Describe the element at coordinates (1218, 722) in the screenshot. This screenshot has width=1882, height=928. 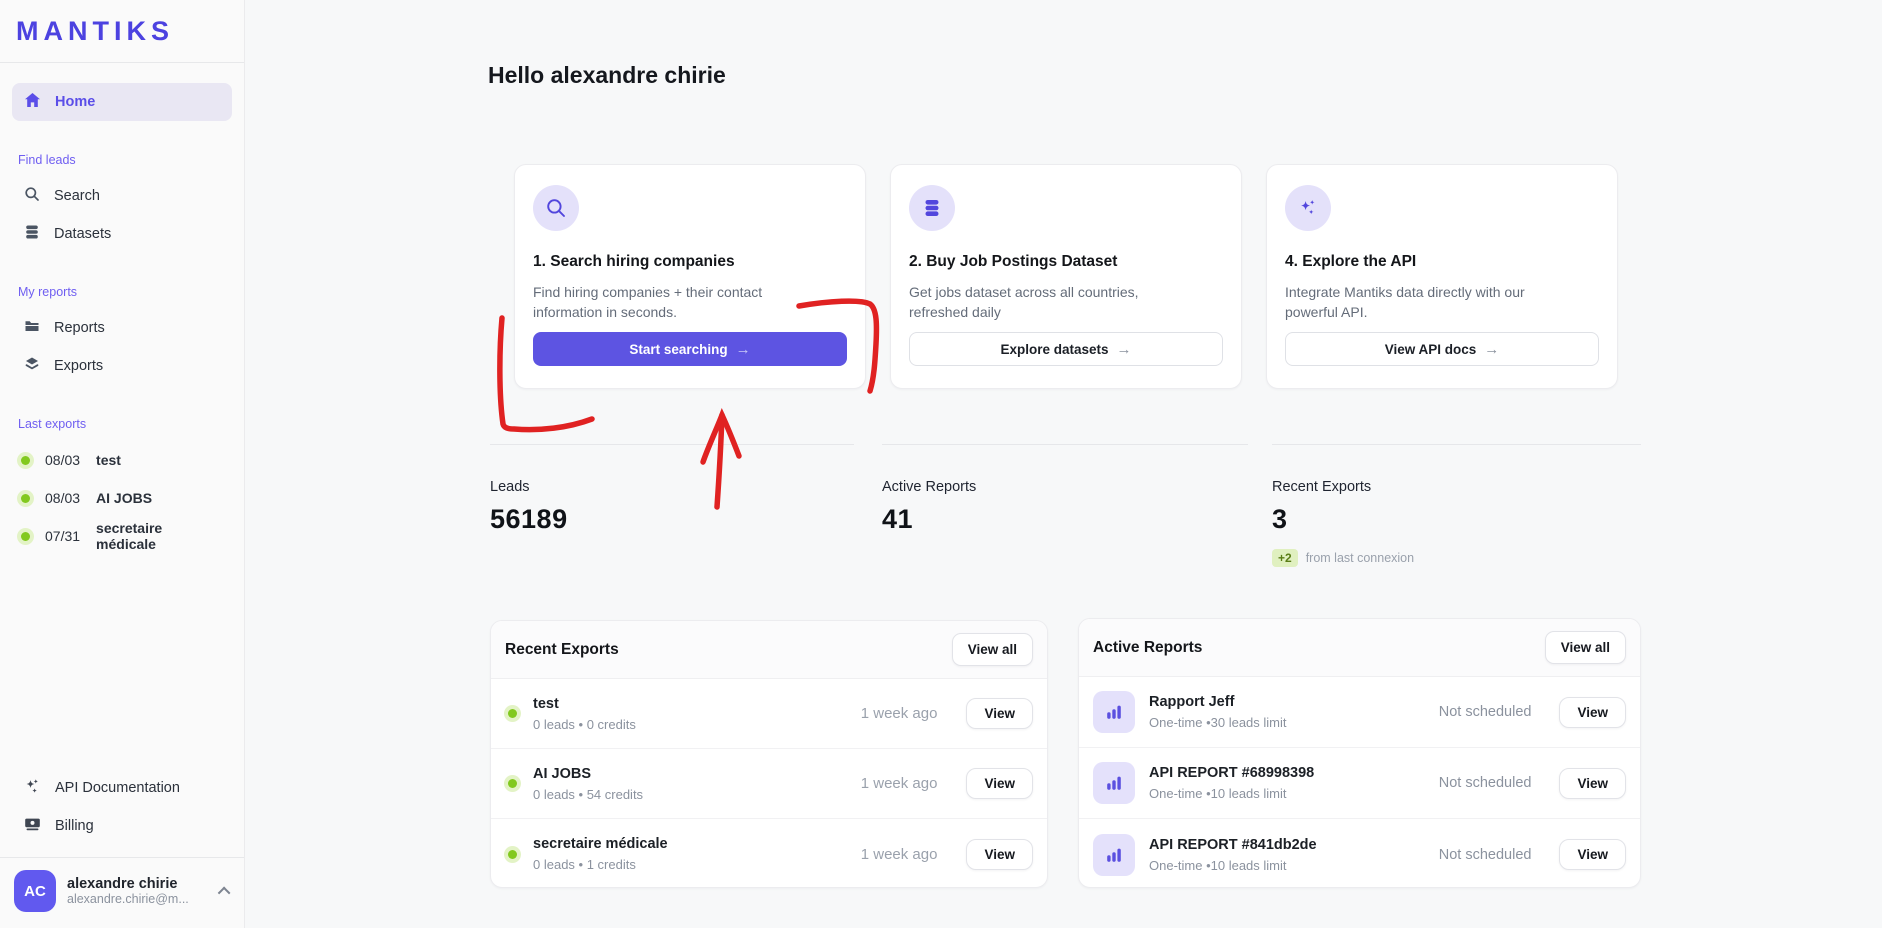
I see `report-meta: One-time •30 leads limit` at that location.